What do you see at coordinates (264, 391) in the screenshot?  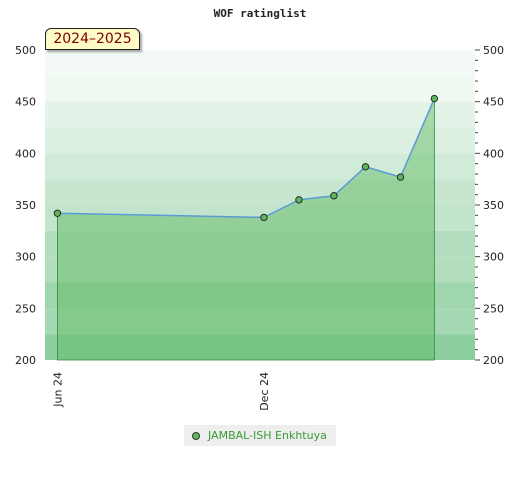 I see `x-tick-label: Dec 24` at bounding box center [264, 391].